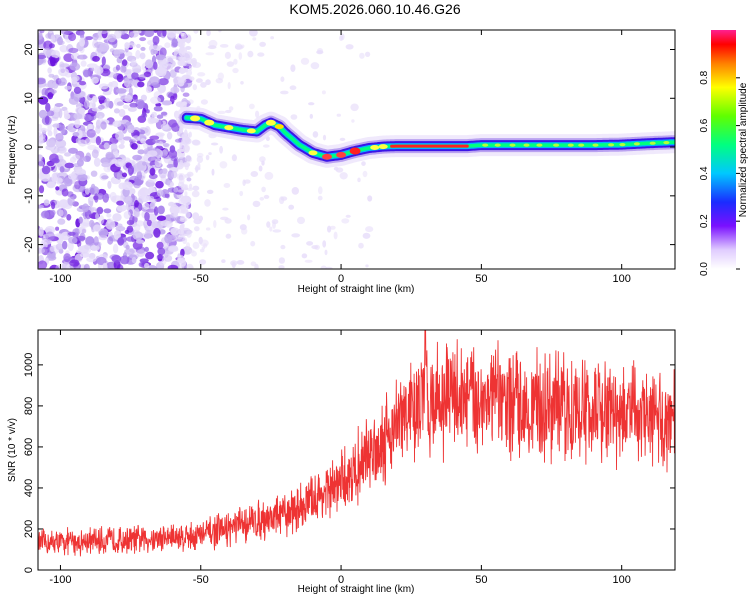 The width and height of the screenshot is (750, 600). I want to click on snr-x-tick-label: 100, so click(622, 580).